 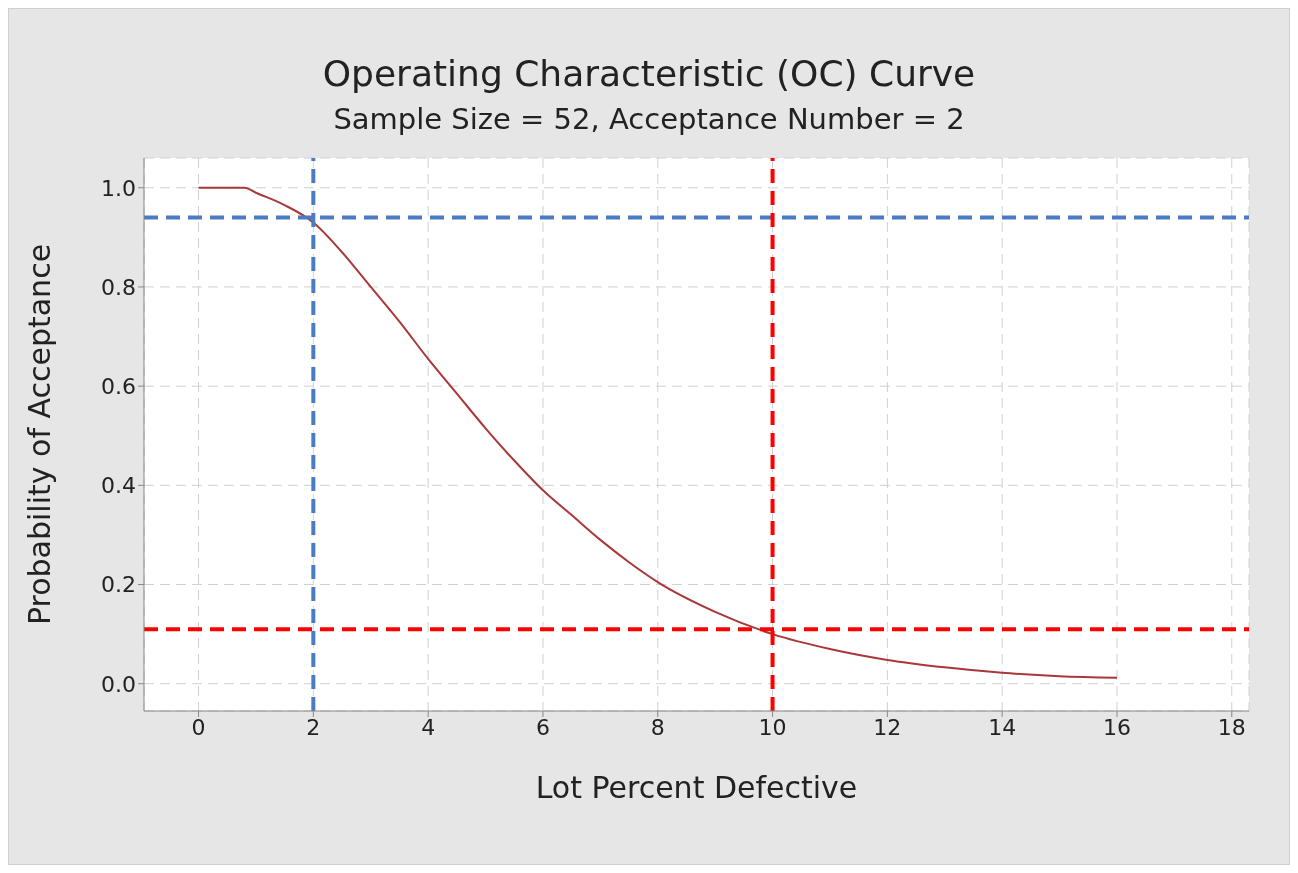 What do you see at coordinates (1002, 727) in the screenshot?
I see `x-tick-label: 14` at bounding box center [1002, 727].